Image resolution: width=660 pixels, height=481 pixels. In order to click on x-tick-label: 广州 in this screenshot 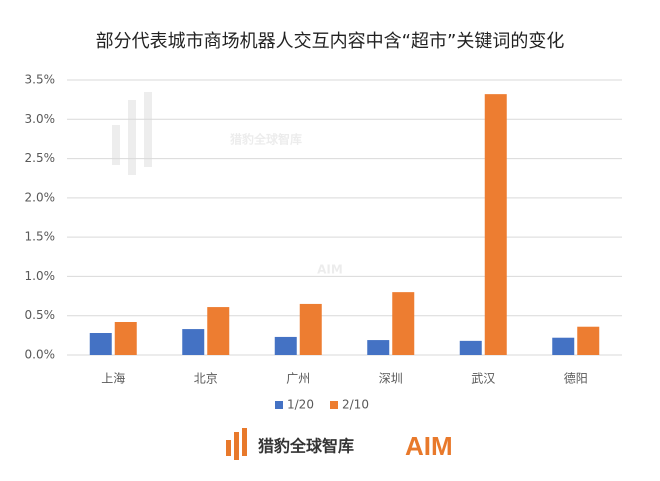, I will do `click(298, 379)`.